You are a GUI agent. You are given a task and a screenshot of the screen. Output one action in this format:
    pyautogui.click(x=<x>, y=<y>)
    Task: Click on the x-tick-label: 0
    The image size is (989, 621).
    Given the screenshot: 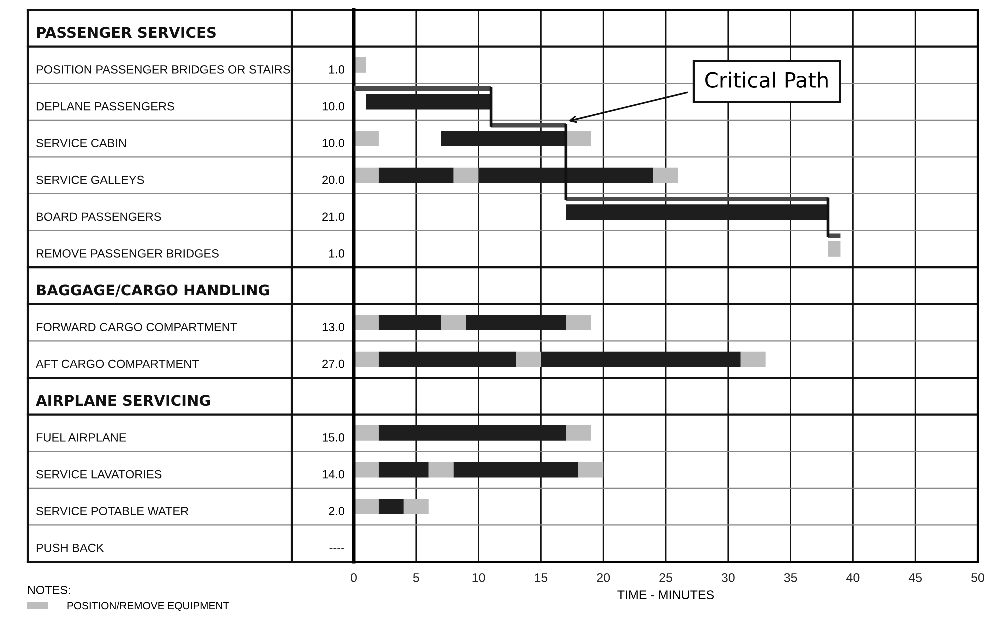 What is the action you would take?
    pyautogui.click(x=354, y=577)
    